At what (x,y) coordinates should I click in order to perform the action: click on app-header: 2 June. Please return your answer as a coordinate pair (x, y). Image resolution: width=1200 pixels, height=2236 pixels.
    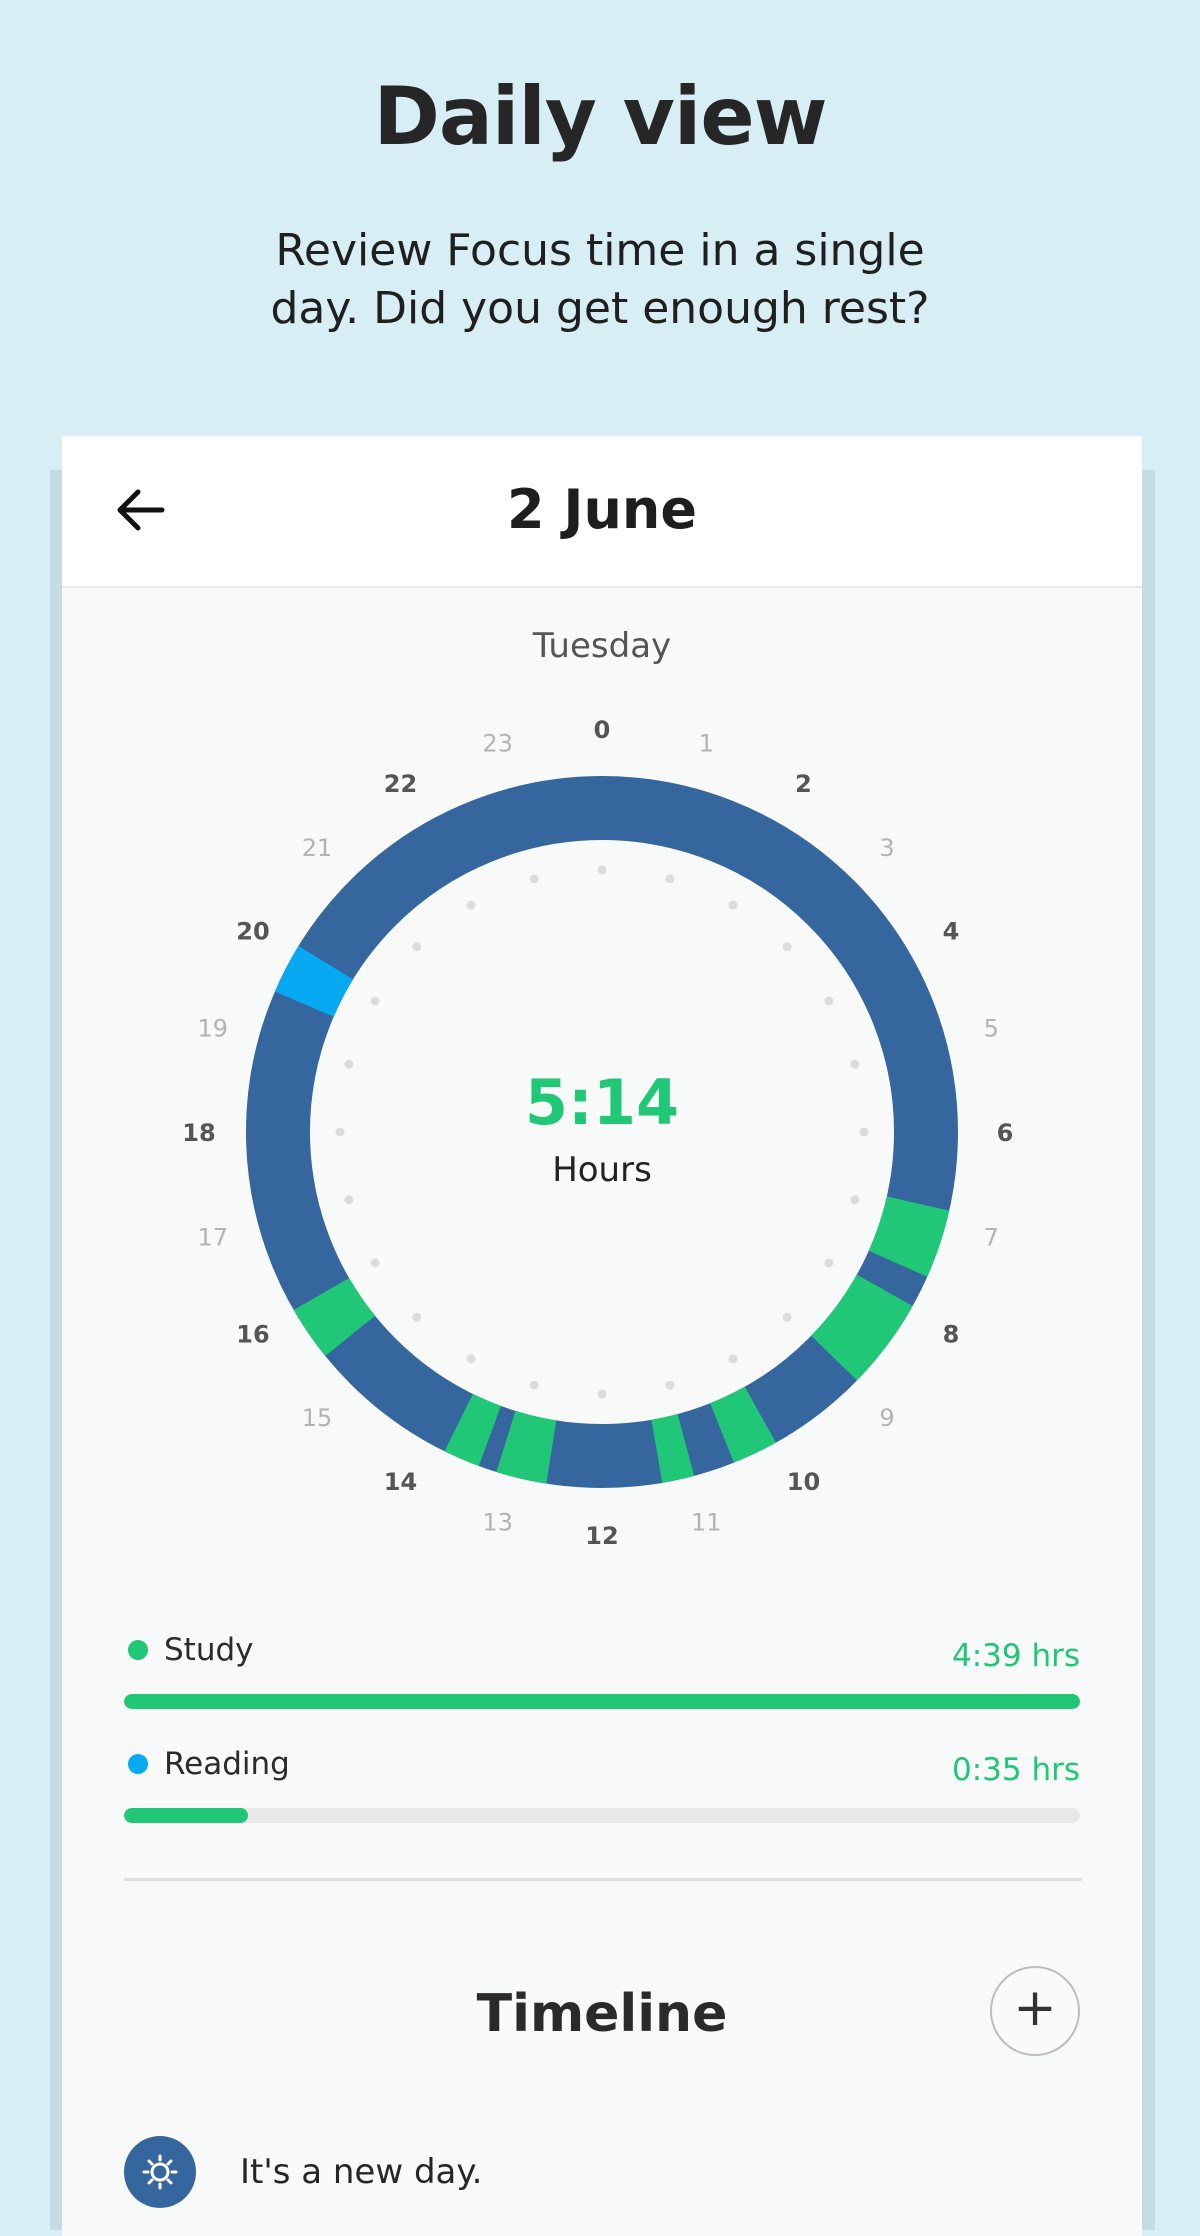
    Looking at the image, I should click on (602, 512).